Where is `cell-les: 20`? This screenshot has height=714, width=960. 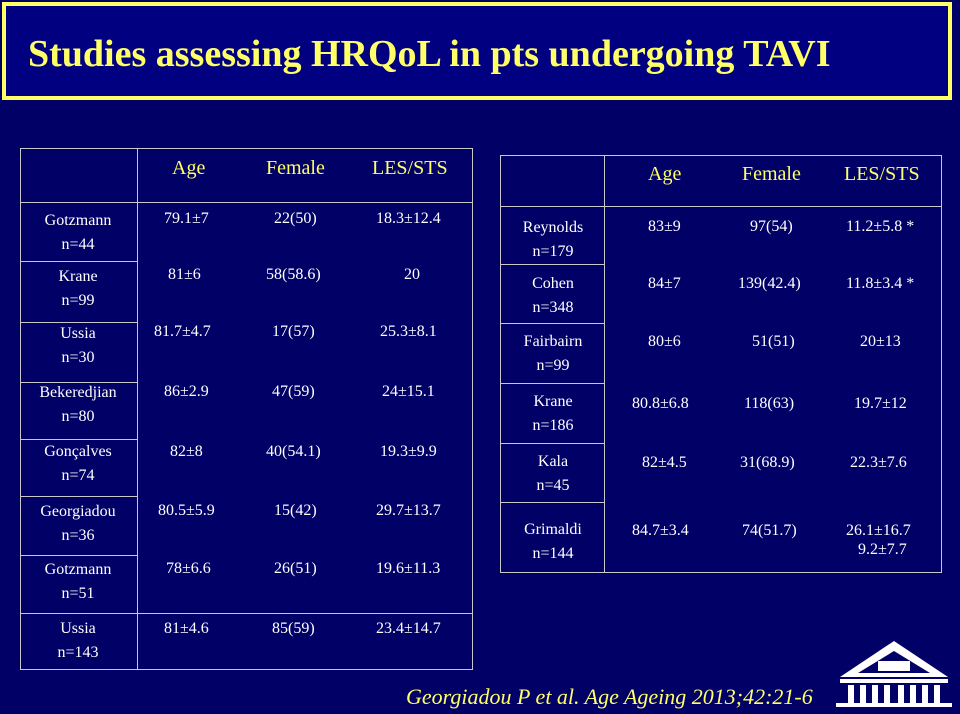
cell-les: 20 is located at coordinates (412, 274).